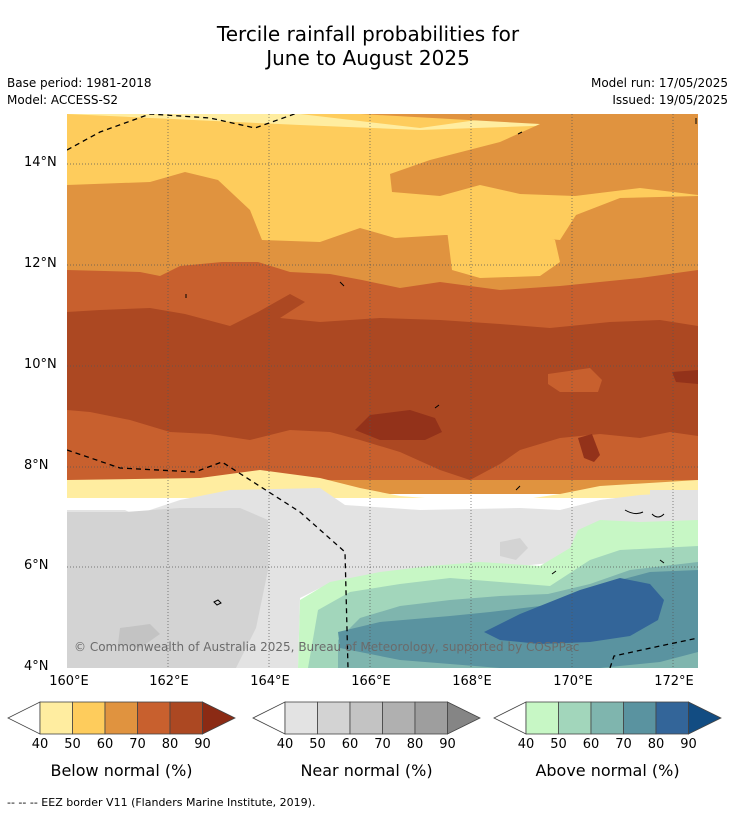 The height and width of the screenshot is (816, 736). What do you see at coordinates (573, 681) in the screenshot?
I see `lon-tick-170: 170°E` at bounding box center [573, 681].